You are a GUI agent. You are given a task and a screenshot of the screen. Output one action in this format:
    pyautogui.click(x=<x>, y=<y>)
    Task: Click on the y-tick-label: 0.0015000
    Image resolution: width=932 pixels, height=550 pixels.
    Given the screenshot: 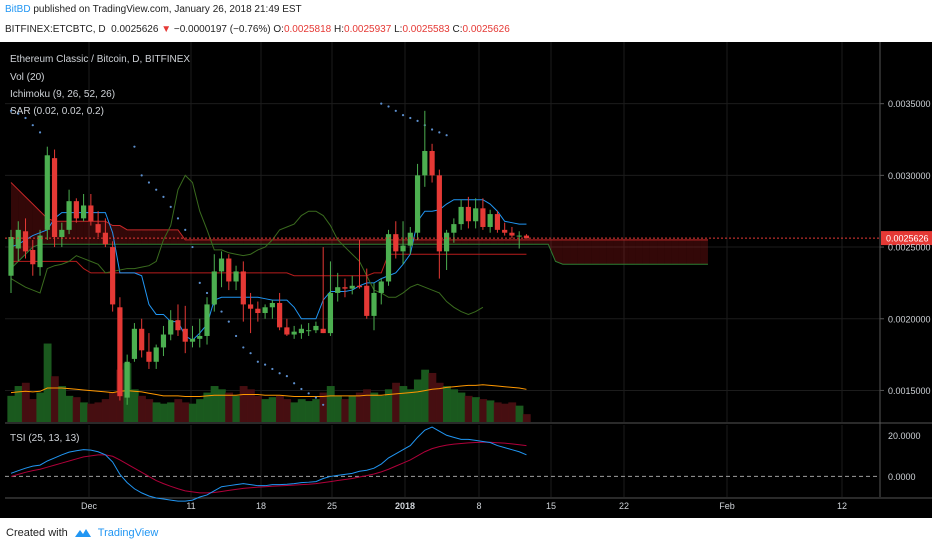 What is the action you would take?
    pyautogui.click(x=909, y=391)
    